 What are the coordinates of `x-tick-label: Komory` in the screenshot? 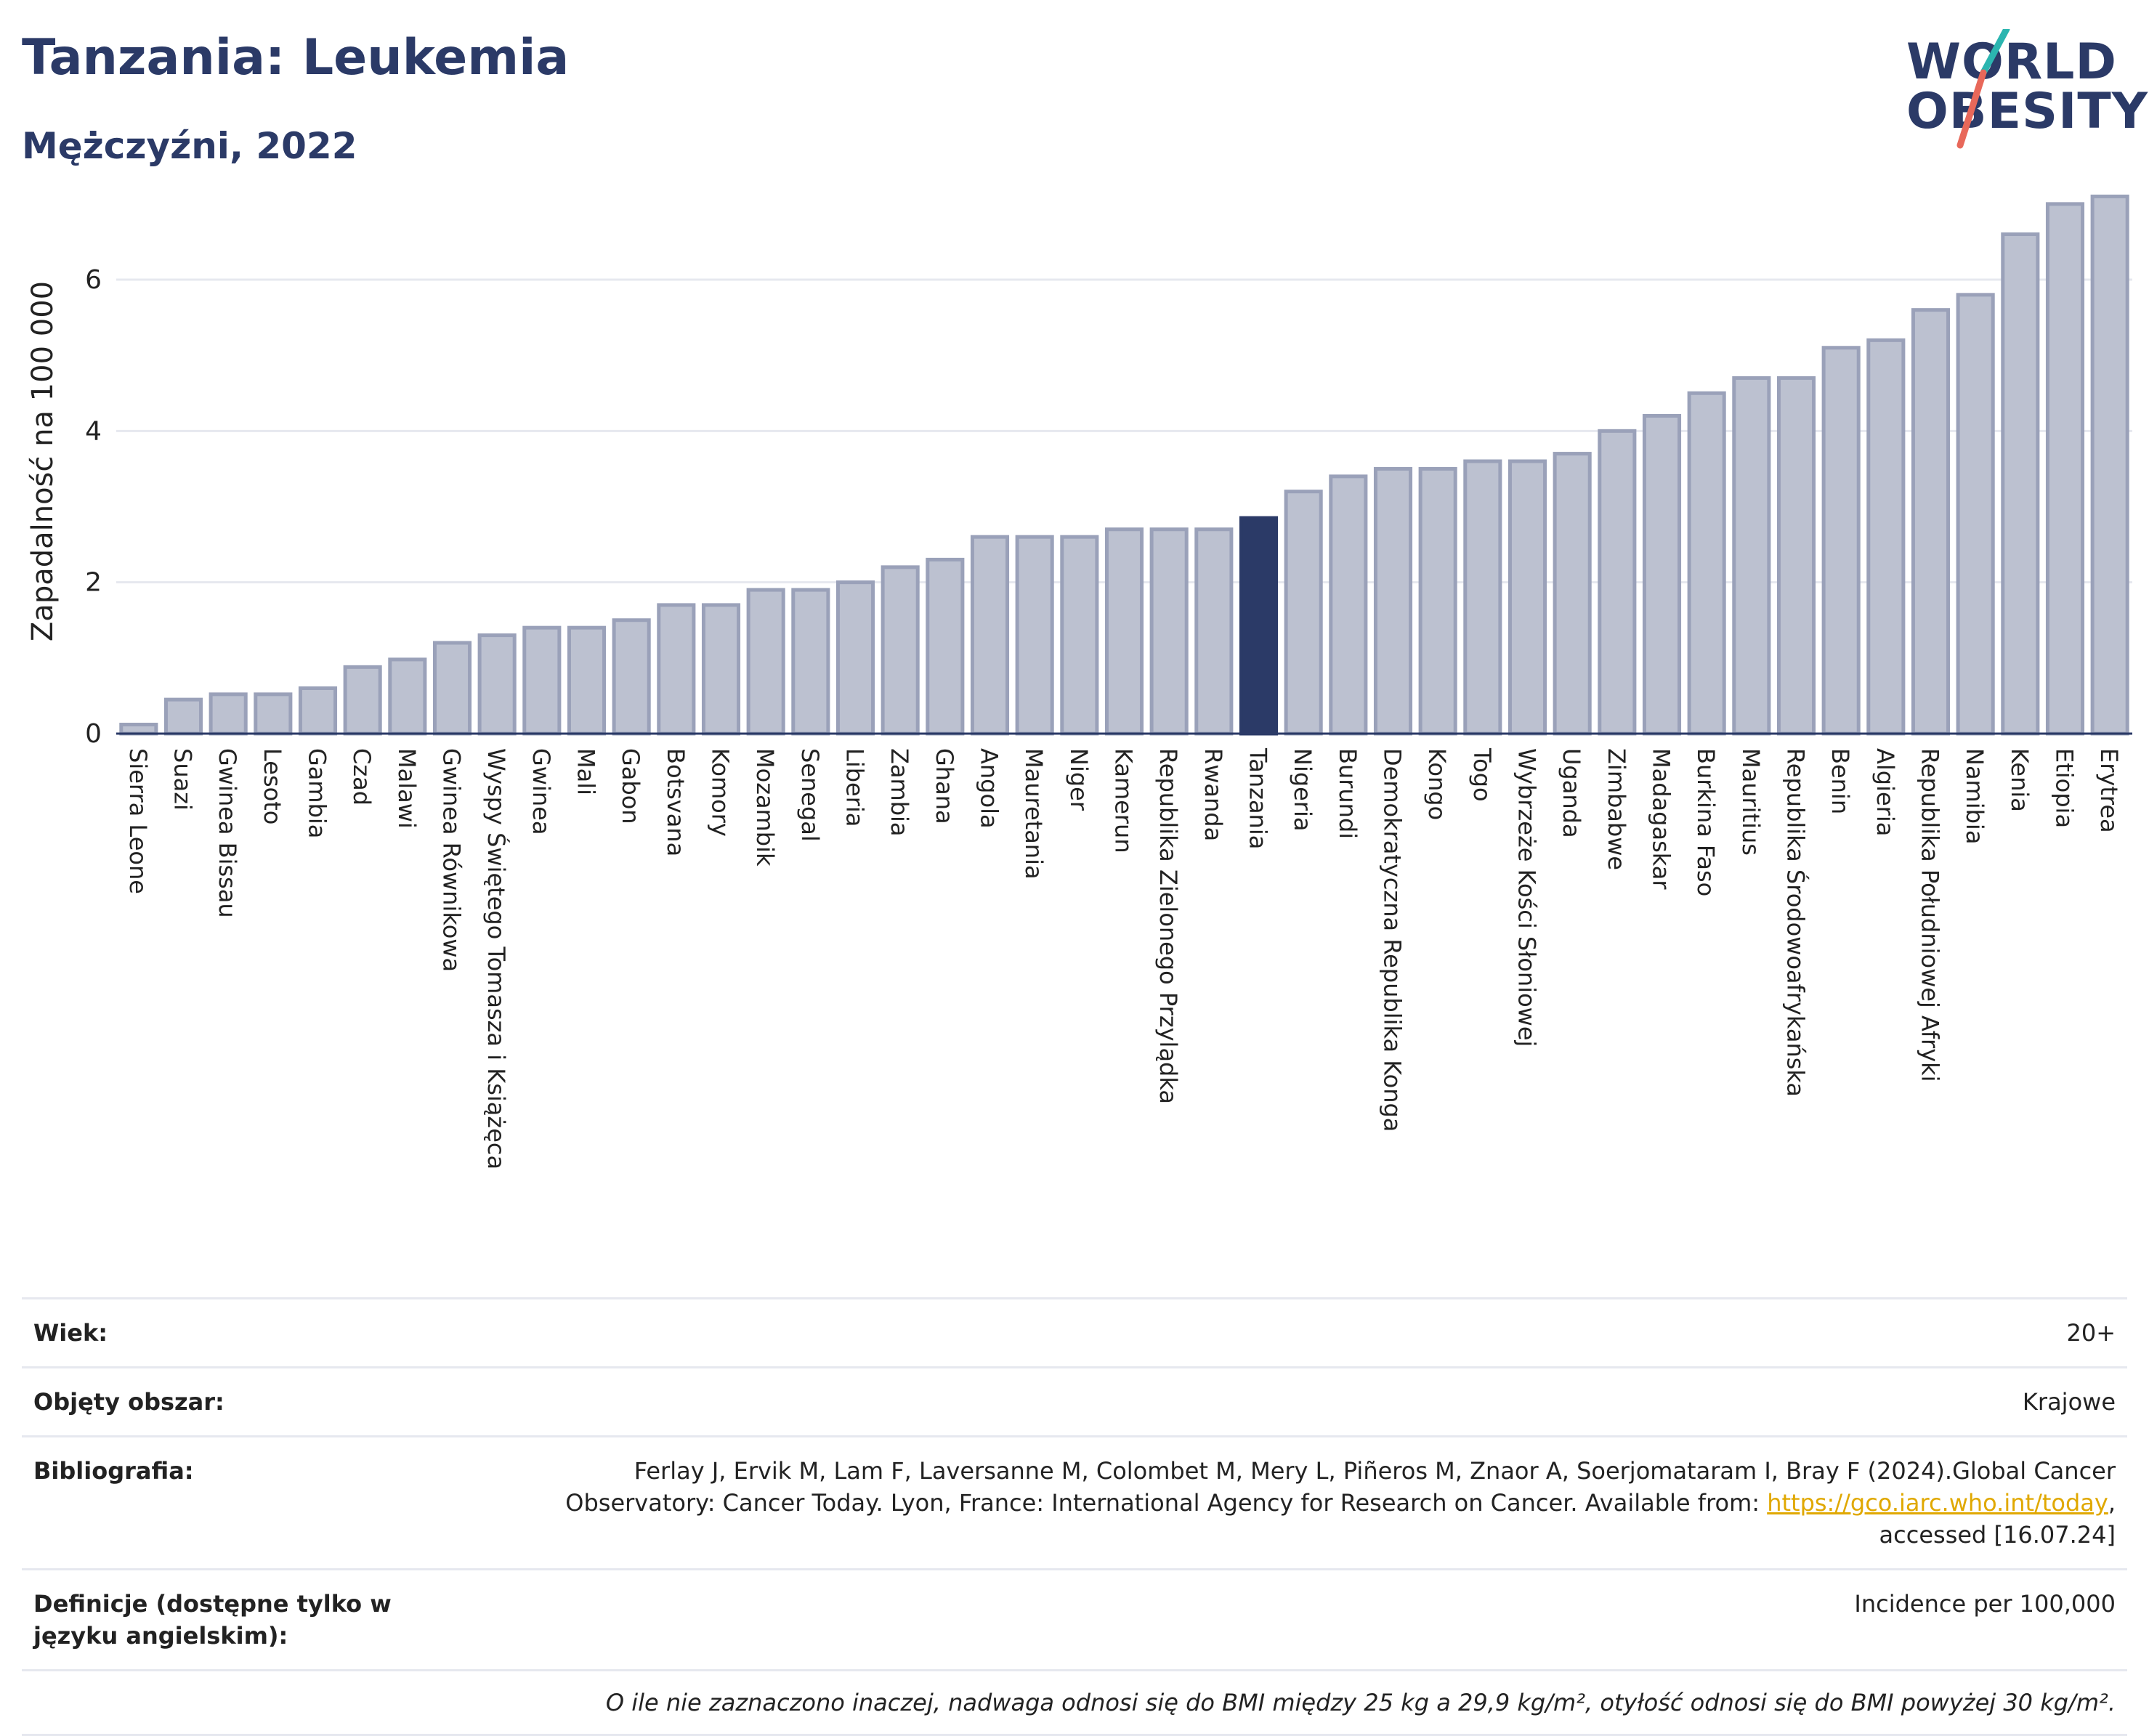 It's located at (720, 792).